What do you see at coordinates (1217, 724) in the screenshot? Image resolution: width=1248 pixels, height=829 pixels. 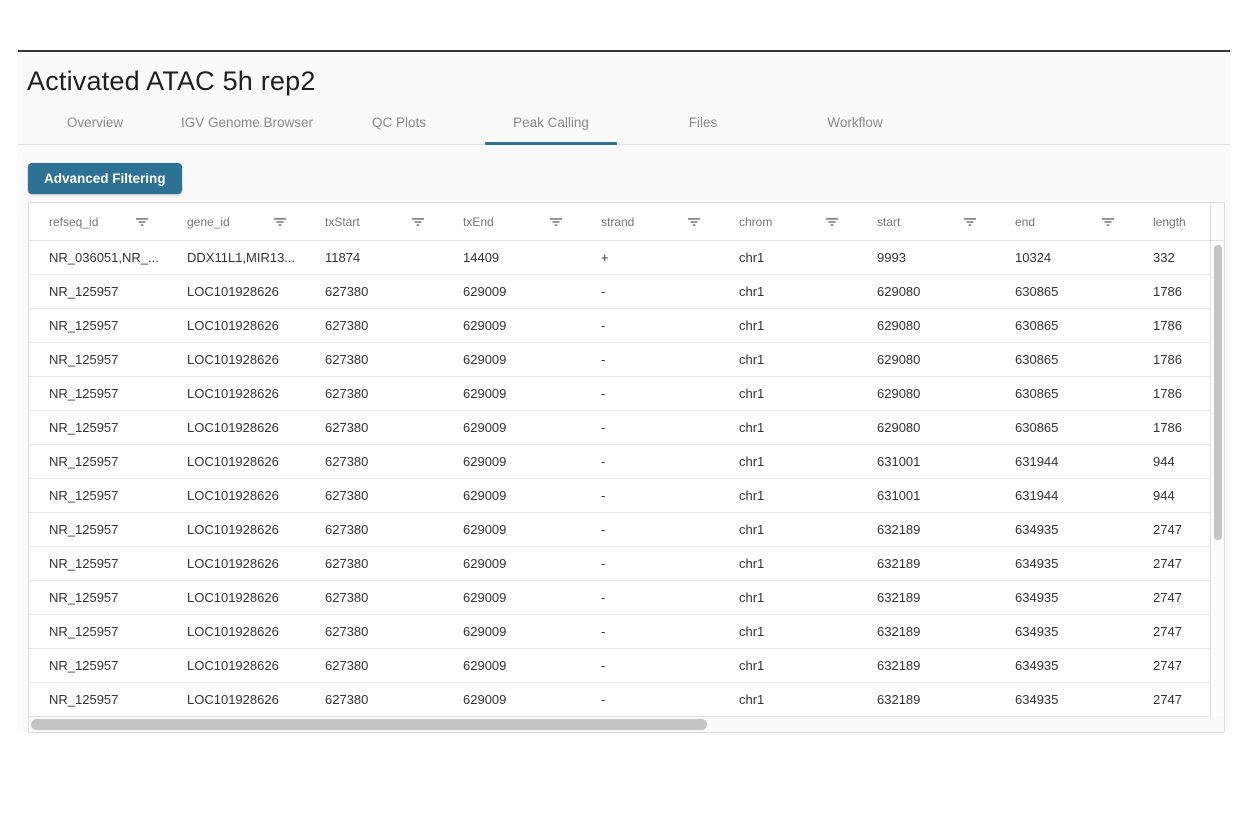 I see `scrollbar-corner` at bounding box center [1217, 724].